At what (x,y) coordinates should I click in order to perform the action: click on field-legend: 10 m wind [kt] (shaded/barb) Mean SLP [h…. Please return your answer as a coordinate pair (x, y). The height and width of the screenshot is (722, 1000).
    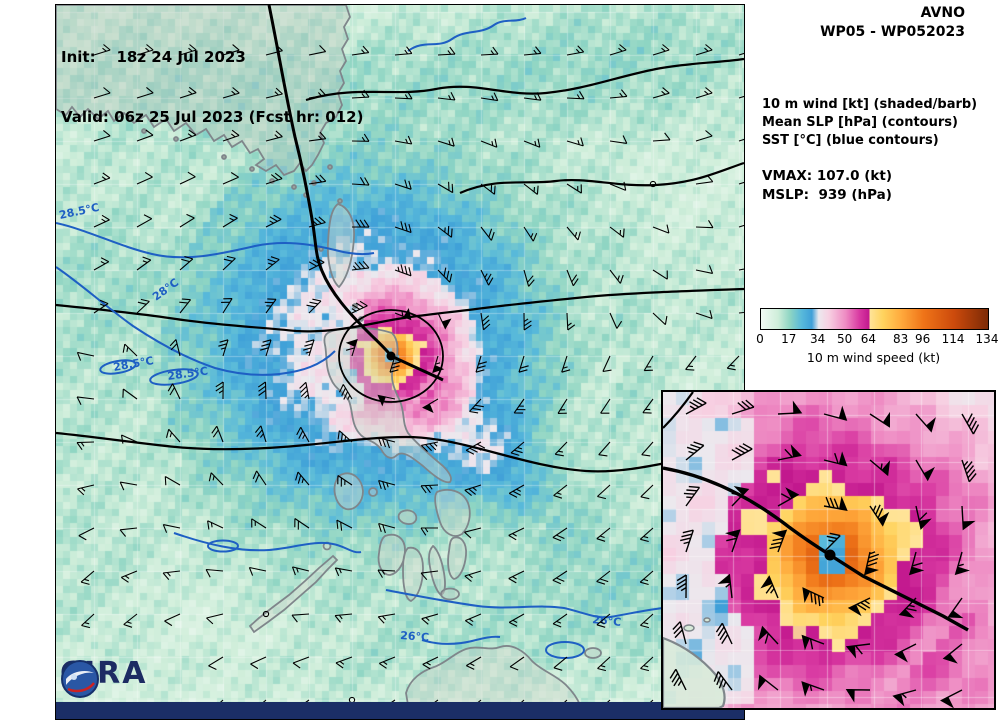
    Looking at the image, I should click on (869, 123).